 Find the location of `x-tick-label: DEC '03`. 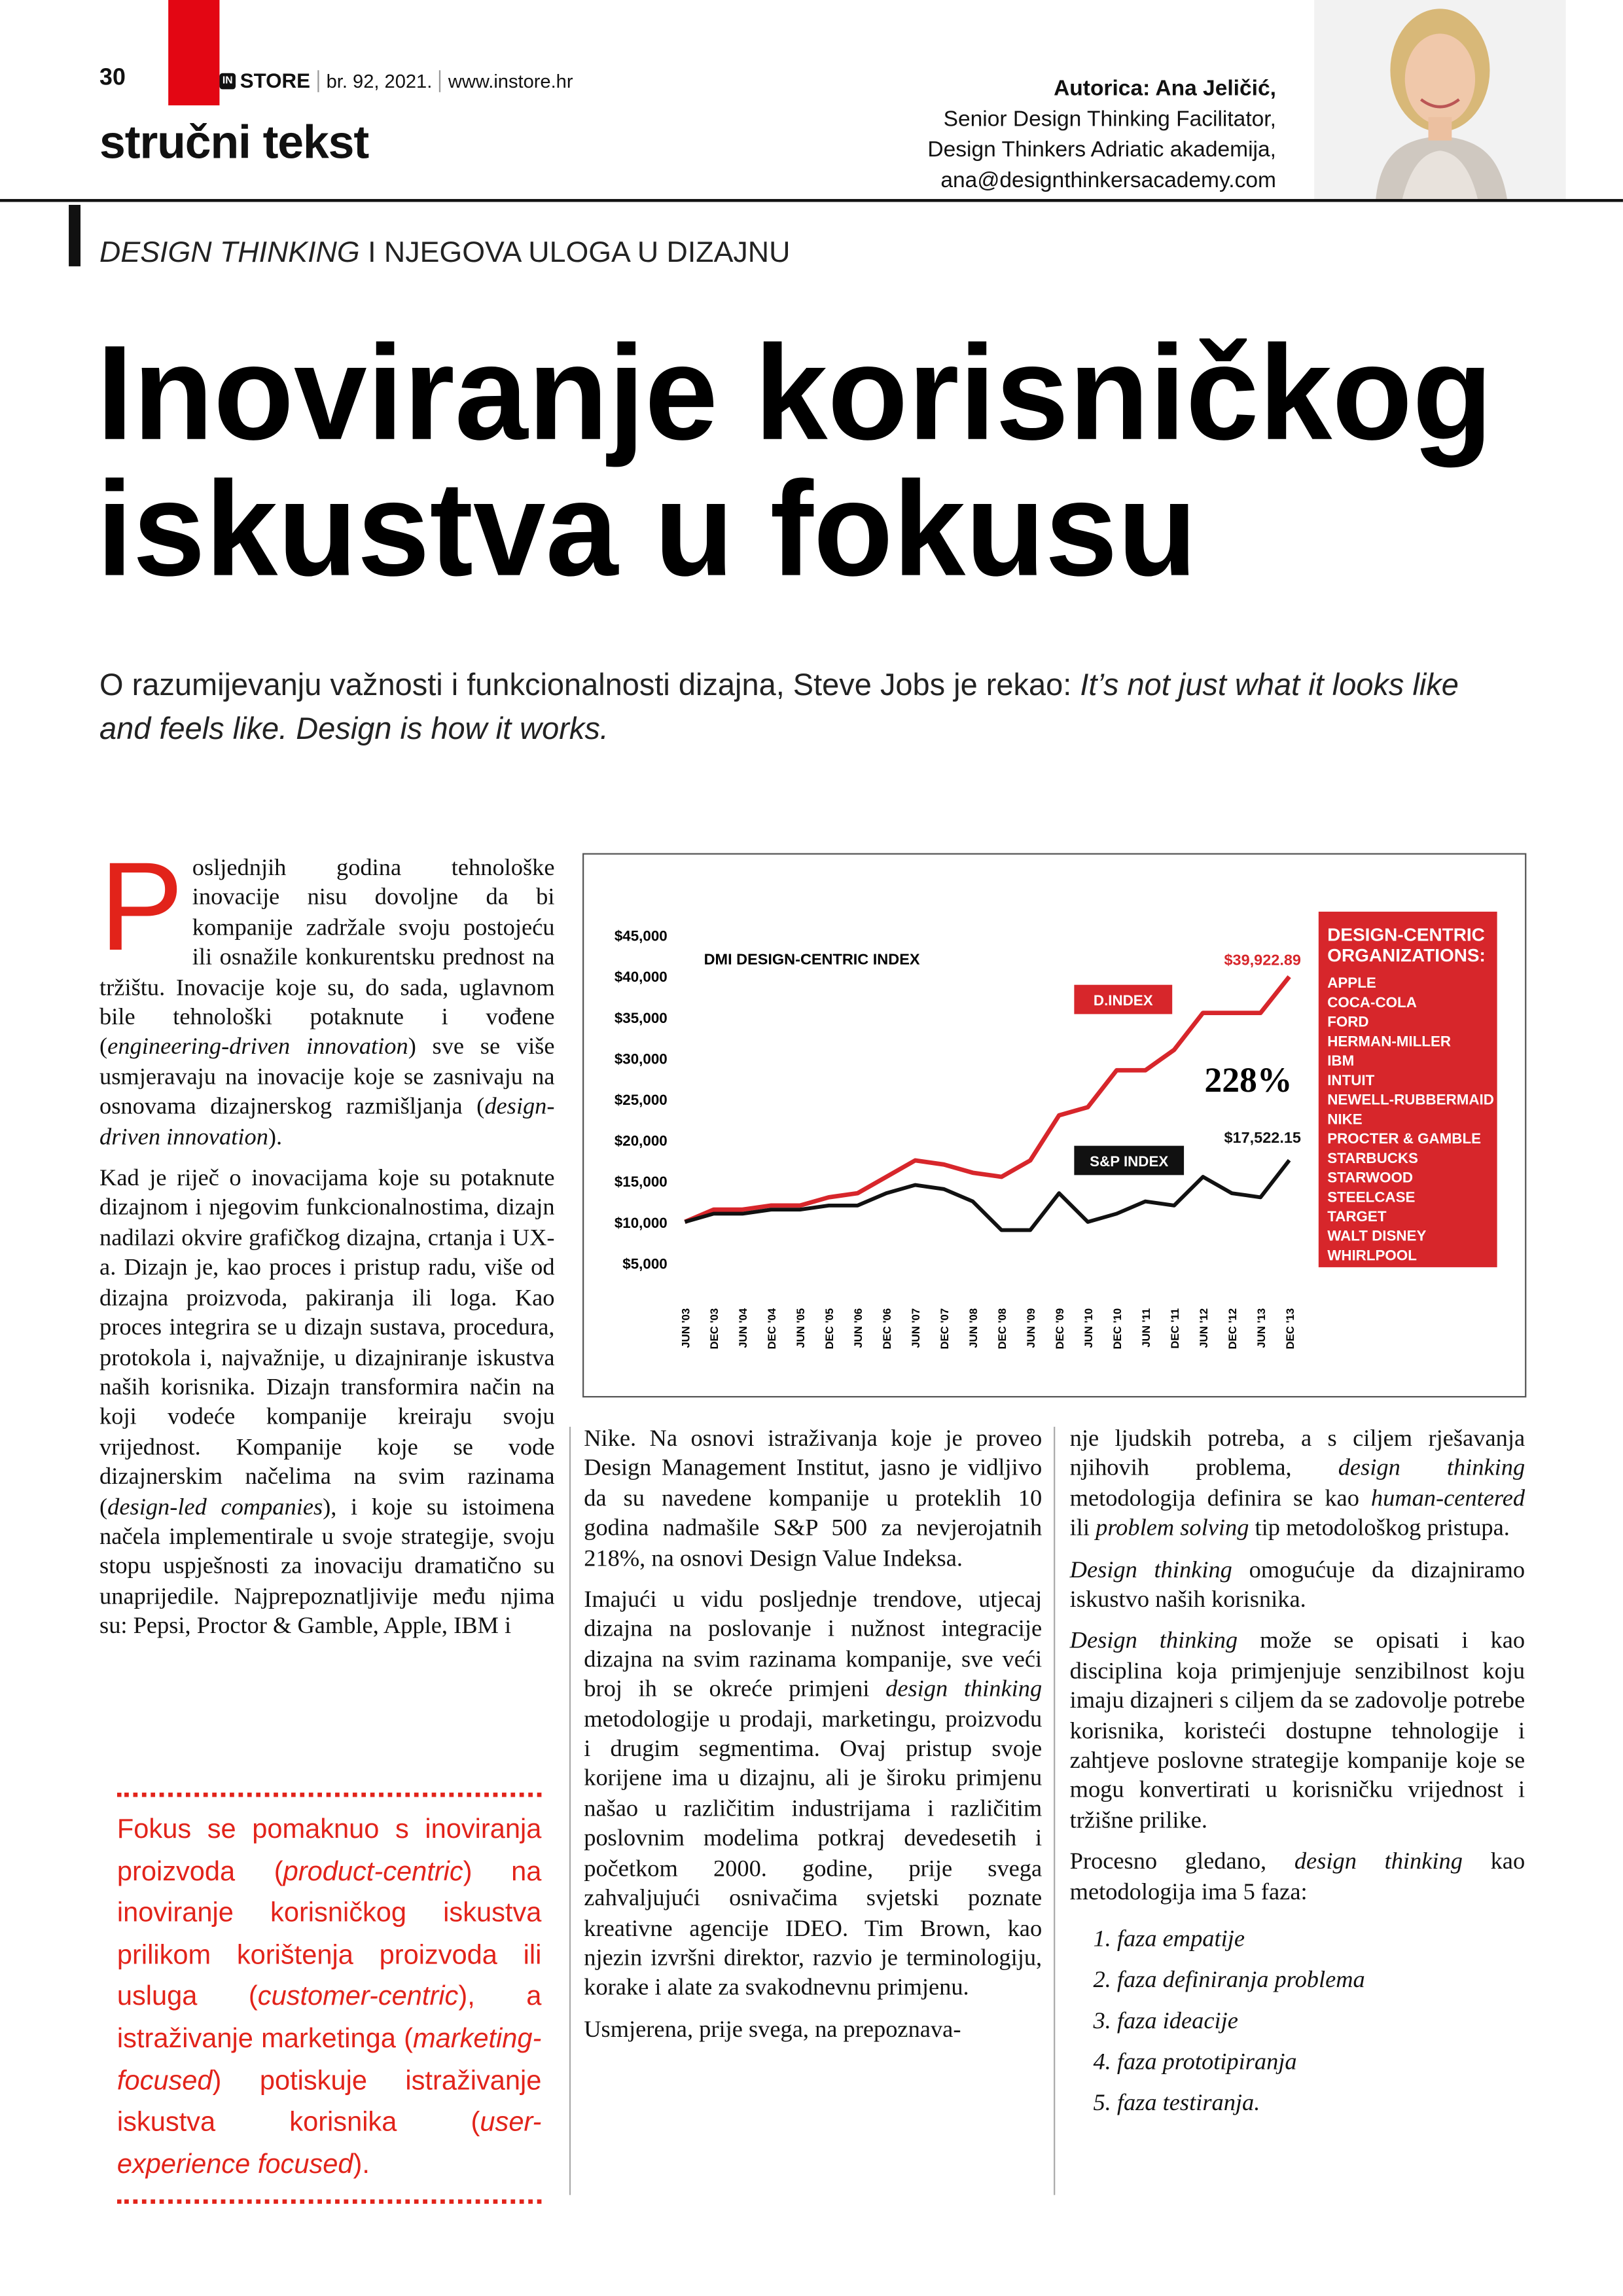

x-tick-label: DEC '03 is located at coordinates (715, 1329).